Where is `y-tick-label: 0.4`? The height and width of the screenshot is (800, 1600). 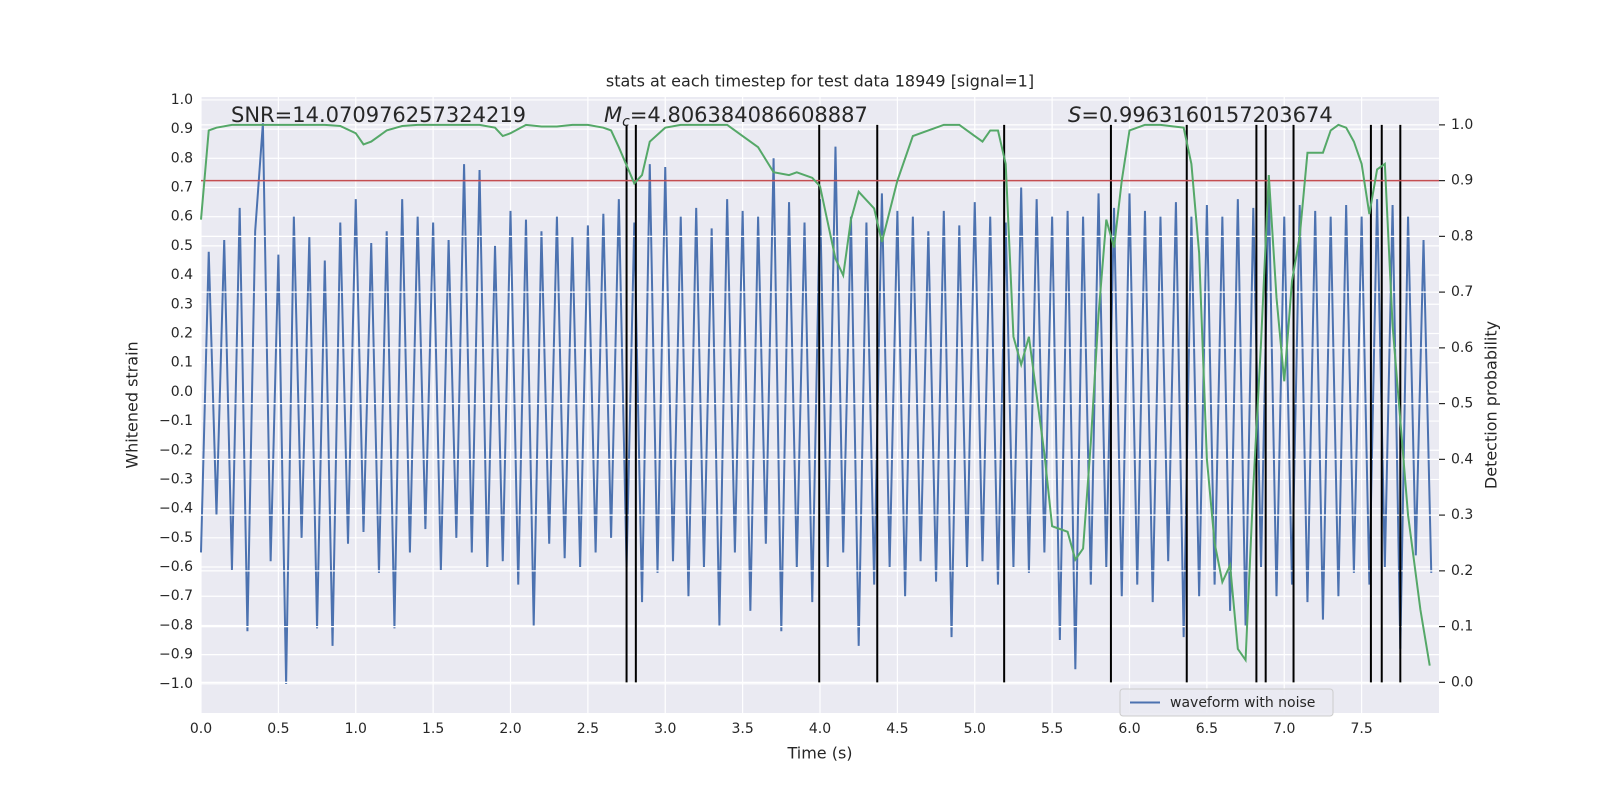
y-tick-label: 0.4 is located at coordinates (182, 275).